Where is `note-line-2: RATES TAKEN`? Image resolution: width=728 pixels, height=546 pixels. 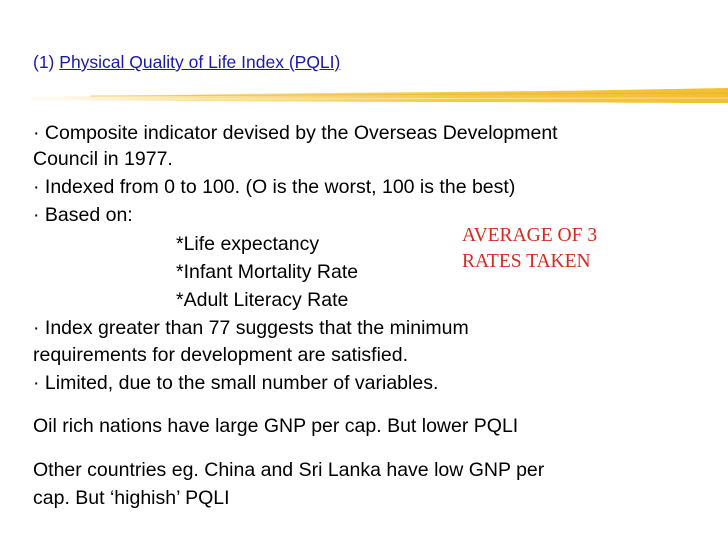
note-line-2: RATES TAKEN is located at coordinates (526, 261).